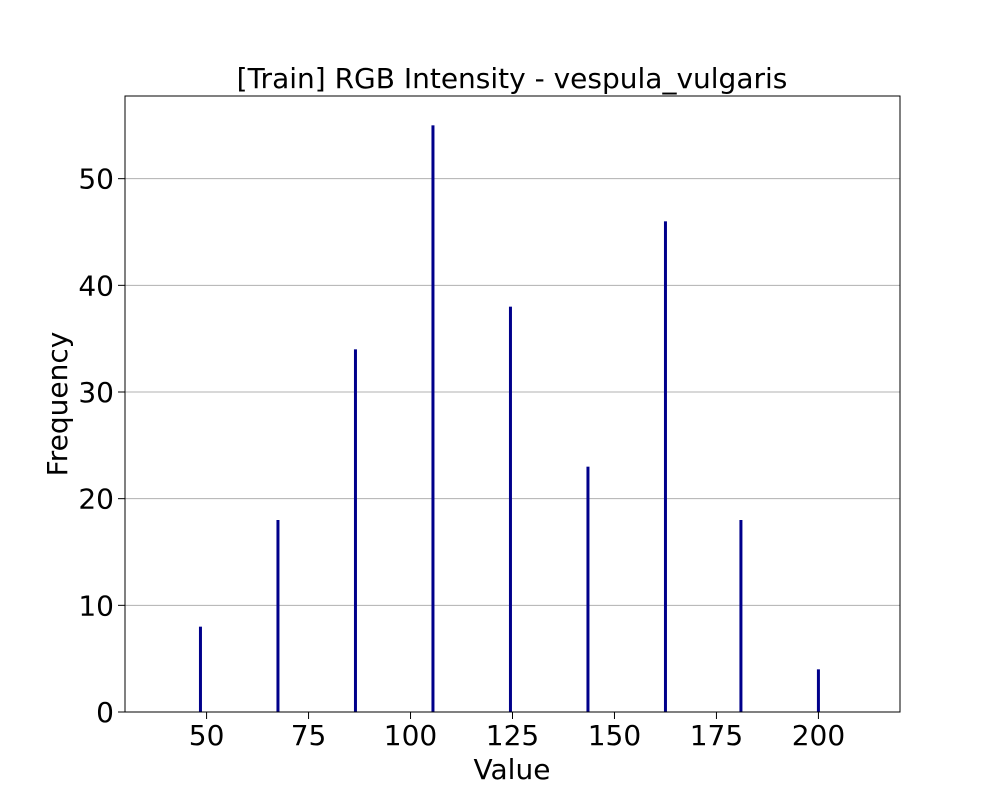 The height and width of the screenshot is (800, 1000). Describe the element at coordinates (101, 446) in the screenshot. I see `y-axis-ticks: 0 10 20 30 40 50` at that location.